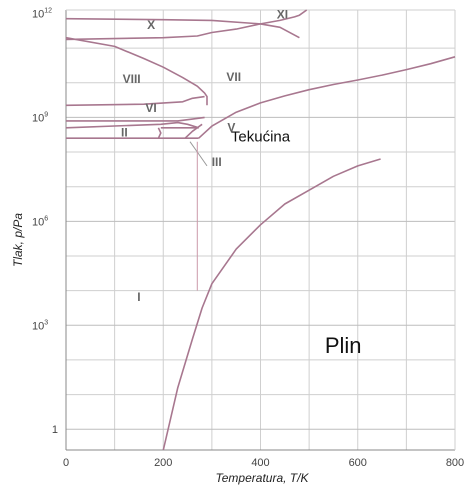 The width and height of the screenshot is (472, 488). Describe the element at coordinates (132, 79) in the screenshot. I see `region-label: VIII` at that location.